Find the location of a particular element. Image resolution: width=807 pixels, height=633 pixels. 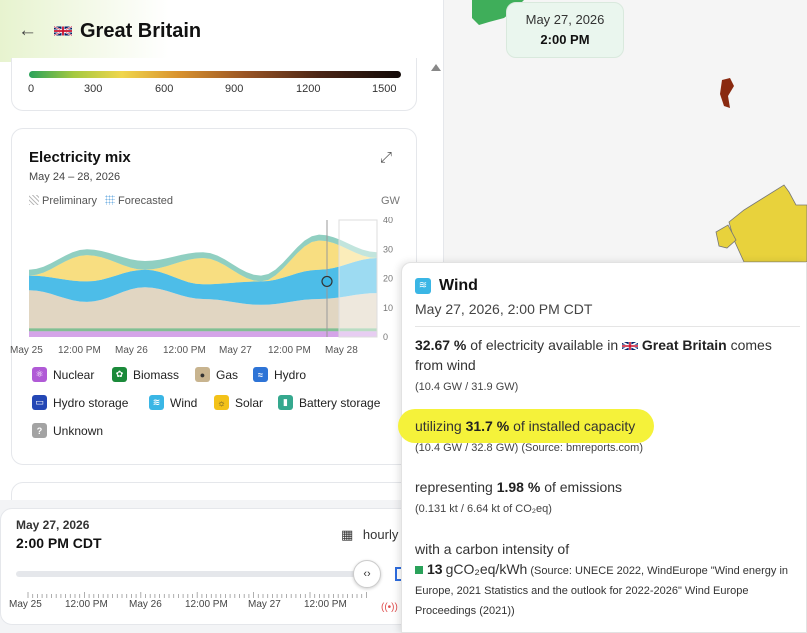

legend-hydro-storage: ▭ Hydro storage is located at coordinates (80, 402).